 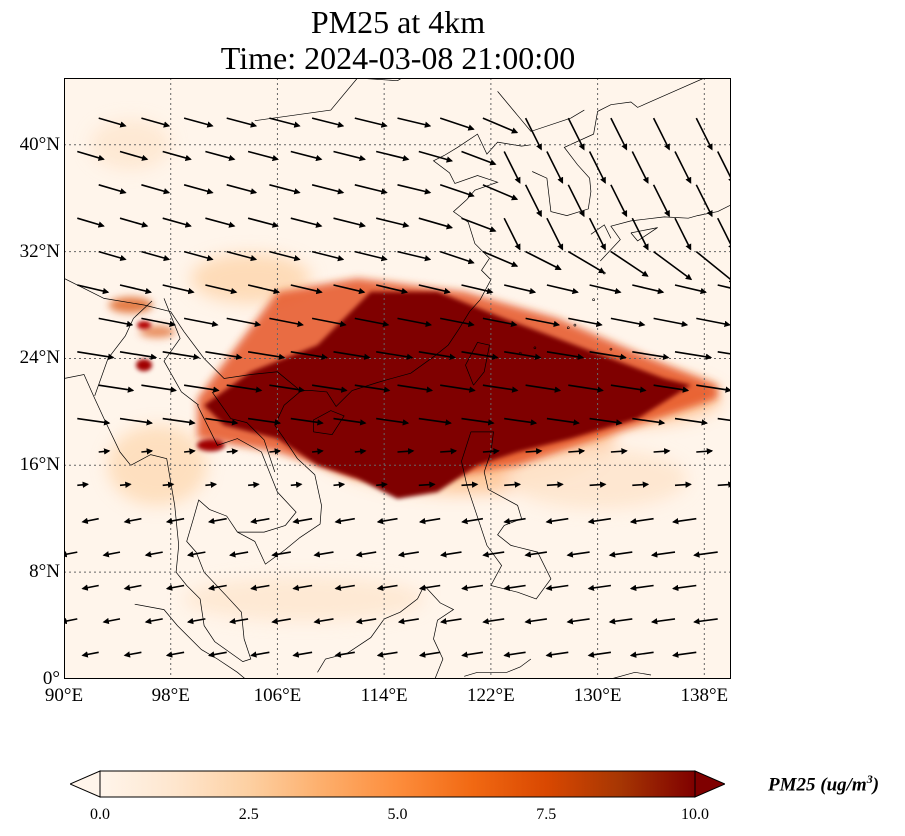 I want to click on lon-tick-label: 130°E, so click(x=597, y=695).